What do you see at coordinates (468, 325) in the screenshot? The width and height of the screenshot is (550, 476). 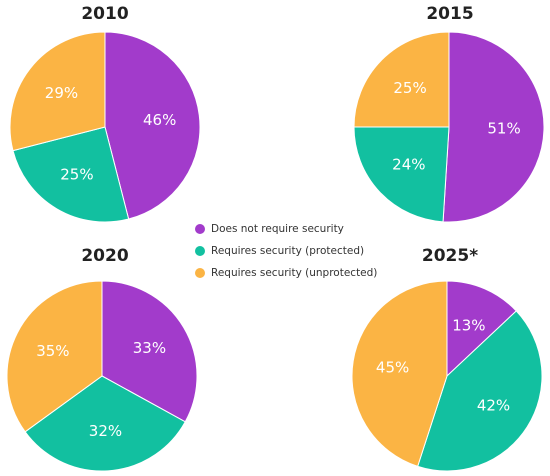 I see `pie-3-label-does-not-require: 13%` at bounding box center [468, 325].